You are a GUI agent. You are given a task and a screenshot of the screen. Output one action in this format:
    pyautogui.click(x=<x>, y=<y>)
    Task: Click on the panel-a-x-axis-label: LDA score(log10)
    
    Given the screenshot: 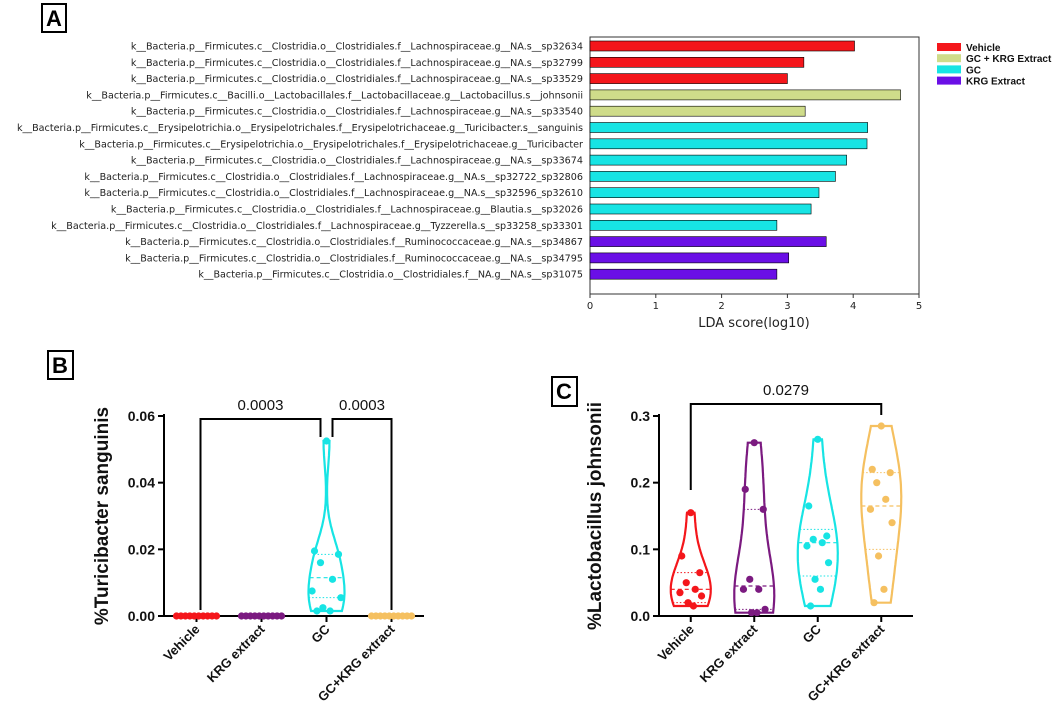 What is the action you would take?
    pyautogui.click(x=753, y=323)
    